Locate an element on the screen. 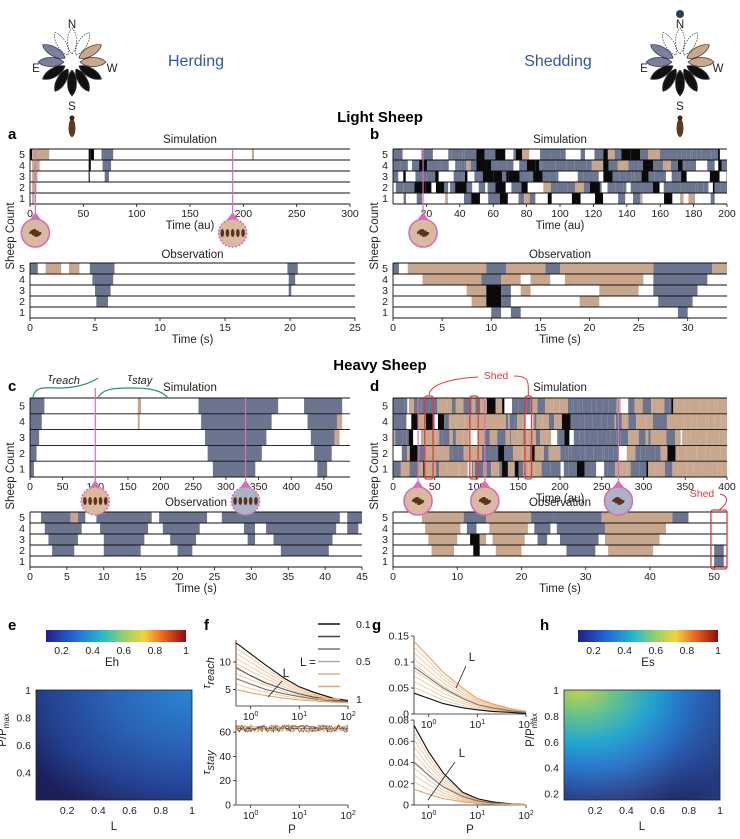  y-axis-label-sub: max is located at coordinates (534, 720).